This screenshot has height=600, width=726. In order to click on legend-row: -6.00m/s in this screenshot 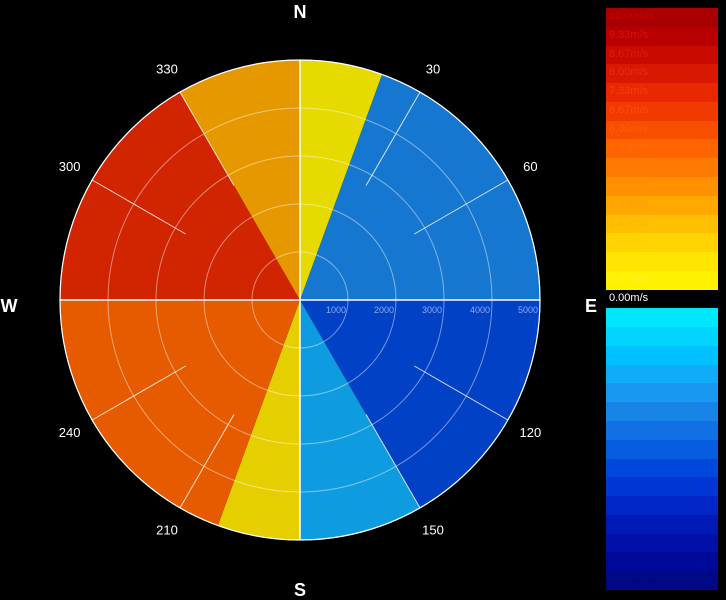, I will do `click(662, 468)`.